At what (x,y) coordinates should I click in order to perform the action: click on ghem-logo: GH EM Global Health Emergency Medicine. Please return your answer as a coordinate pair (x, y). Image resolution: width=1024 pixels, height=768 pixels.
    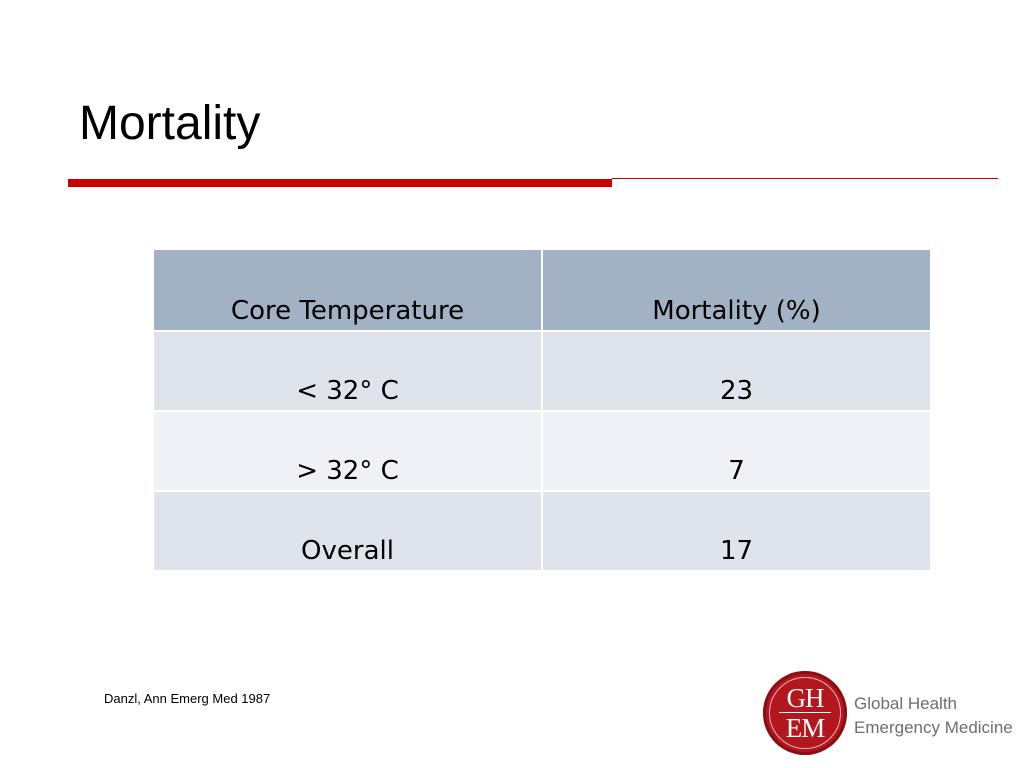
    Looking at the image, I should click on (888, 714).